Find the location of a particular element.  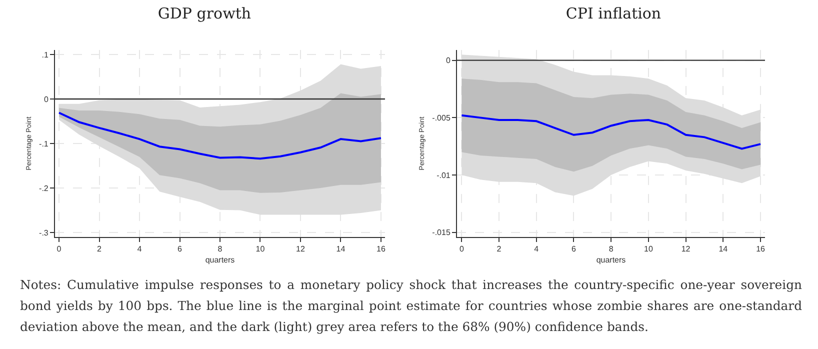

y-tick-label: -.01 is located at coordinates (443, 175).